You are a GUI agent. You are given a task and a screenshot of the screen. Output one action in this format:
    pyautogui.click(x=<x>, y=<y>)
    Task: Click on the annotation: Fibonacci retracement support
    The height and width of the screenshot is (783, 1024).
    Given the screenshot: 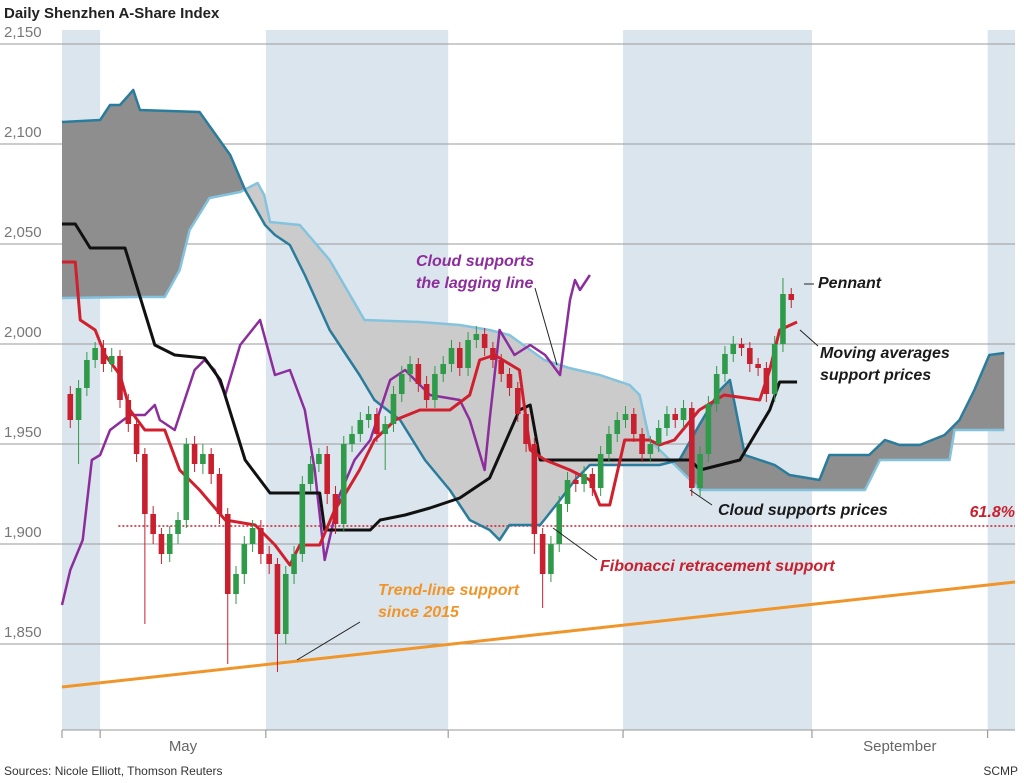 What is the action you would take?
    pyautogui.click(x=717, y=566)
    